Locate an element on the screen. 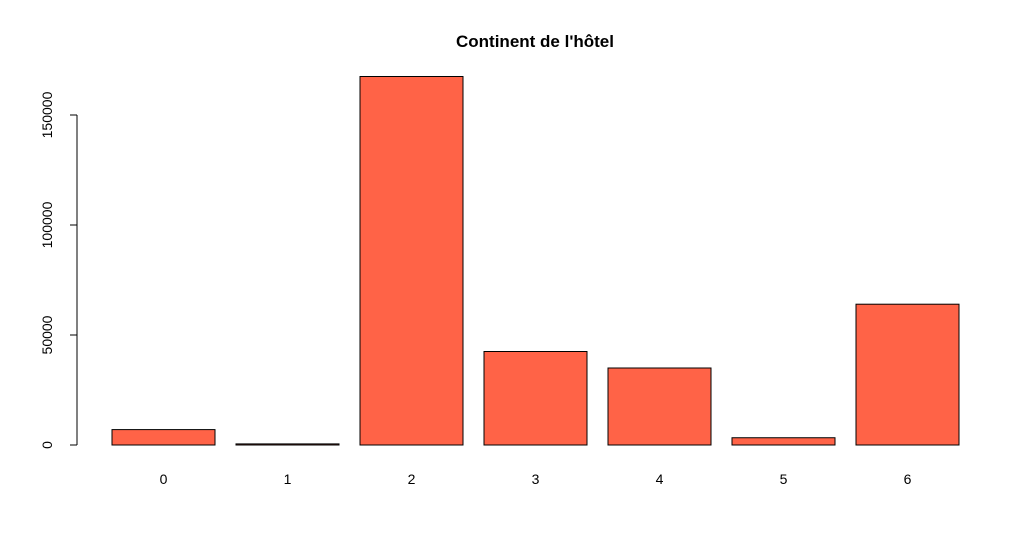  y-tick-label: 50000 is located at coordinates (47, 334).